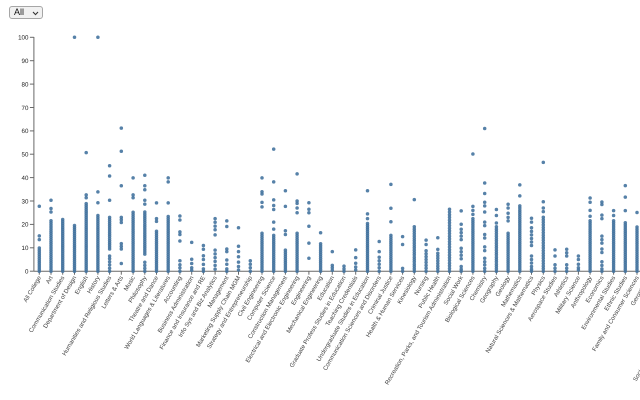  Describe the element at coordinates (25, 248) in the screenshot. I see `svg-text: 10` at that location.